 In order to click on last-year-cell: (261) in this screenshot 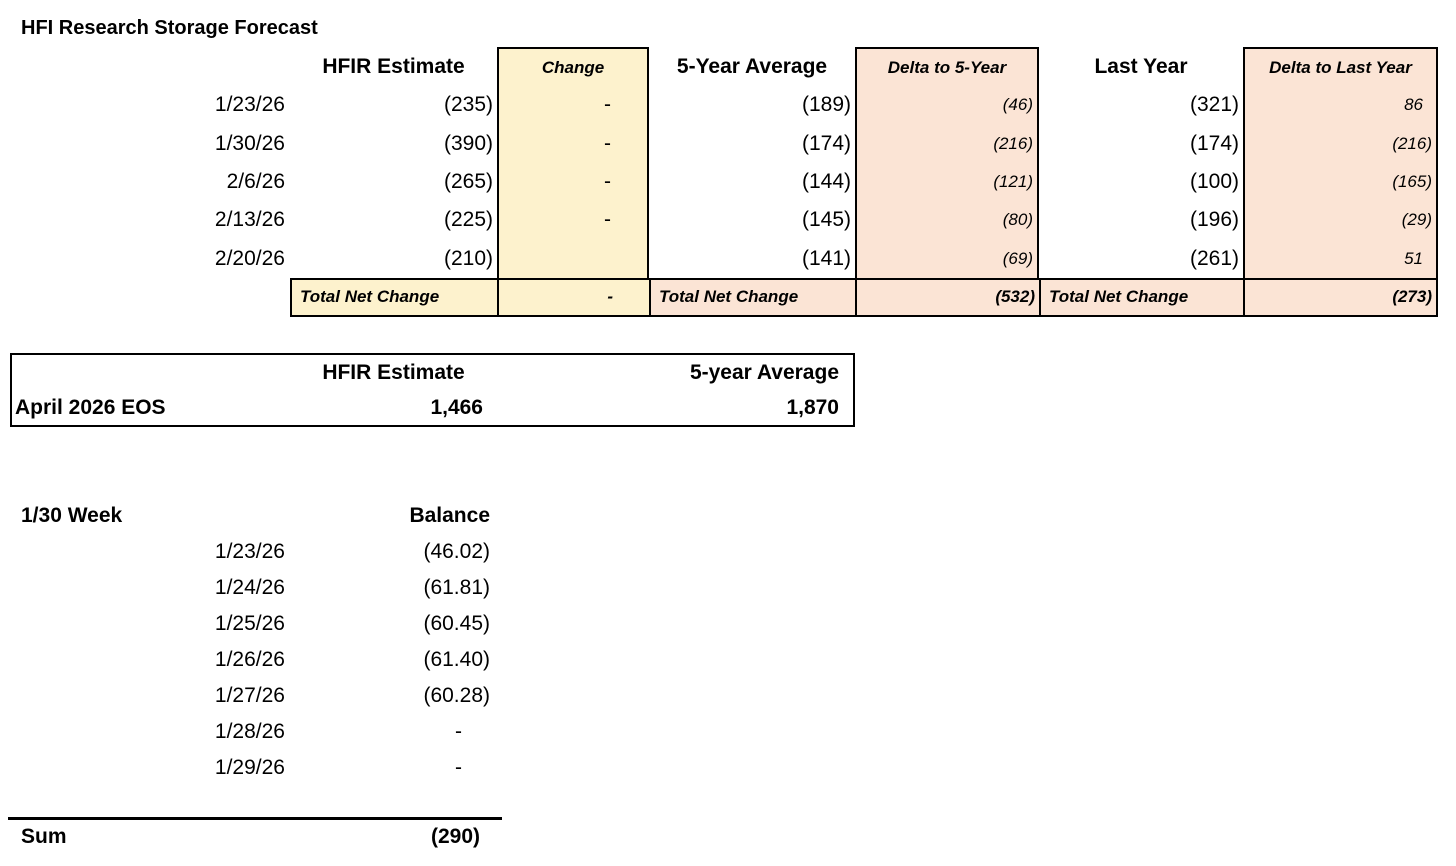, I will do `click(1214, 258)`.